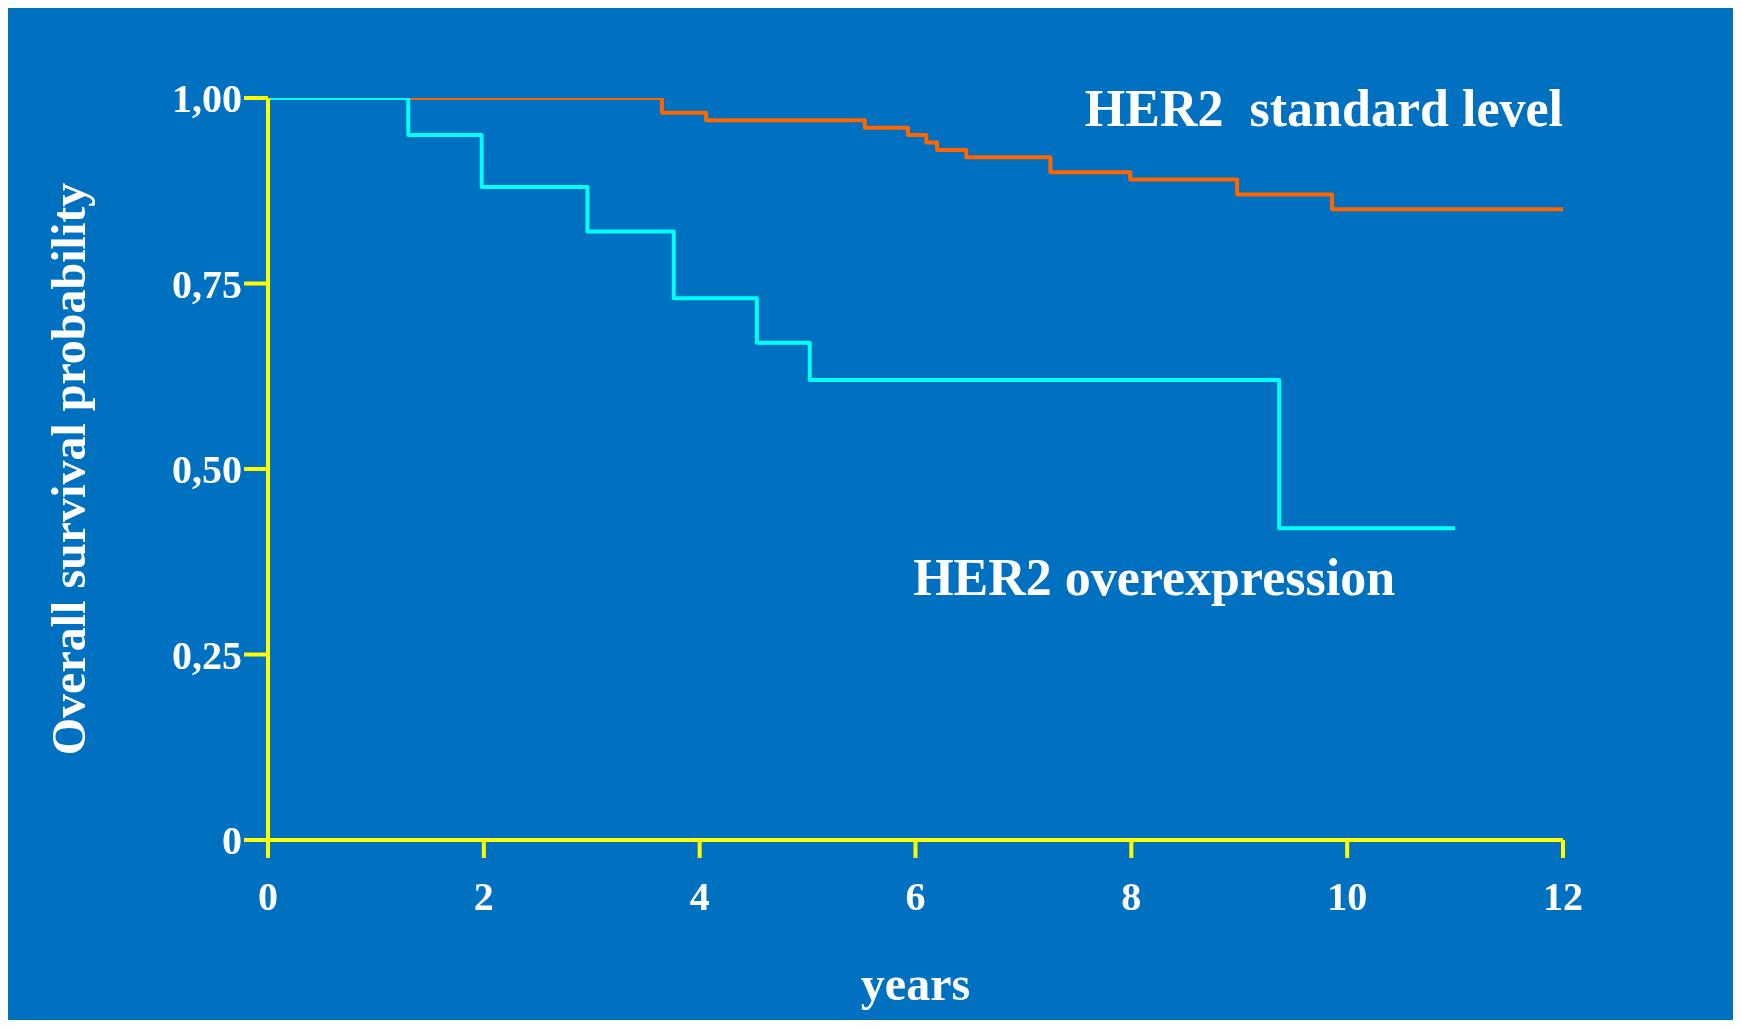 The image size is (1741, 1030). What do you see at coordinates (207, 284) in the screenshot?
I see `y-tick-label: 0,75` at bounding box center [207, 284].